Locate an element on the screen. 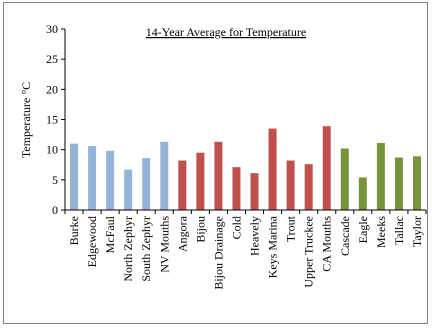 The width and height of the screenshot is (432, 328). x-tick-label: Bijou is located at coordinates (200, 229).